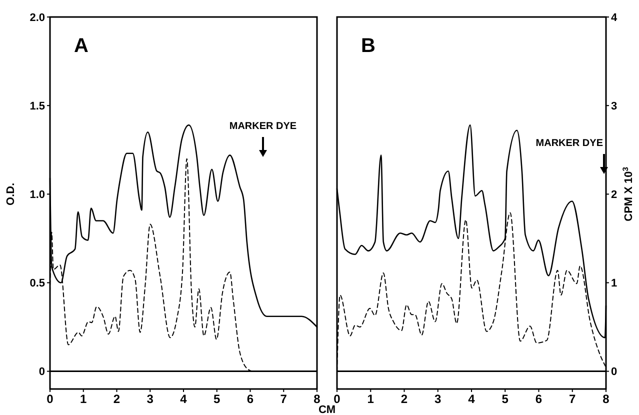  What do you see at coordinates (37, 18) in the screenshot?
I see `y-tick-label: 2.0` at bounding box center [37, 18].